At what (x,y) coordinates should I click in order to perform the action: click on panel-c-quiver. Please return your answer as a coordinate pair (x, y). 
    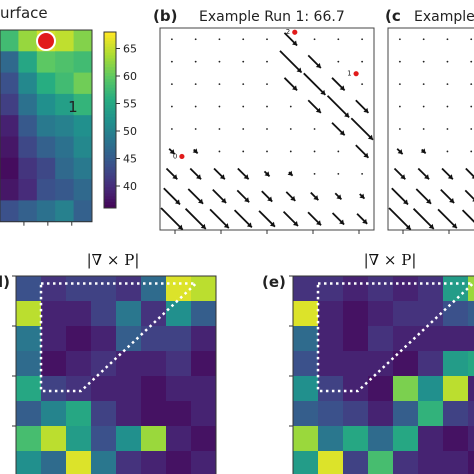
    Looking at the image, I should click on (431, 136).